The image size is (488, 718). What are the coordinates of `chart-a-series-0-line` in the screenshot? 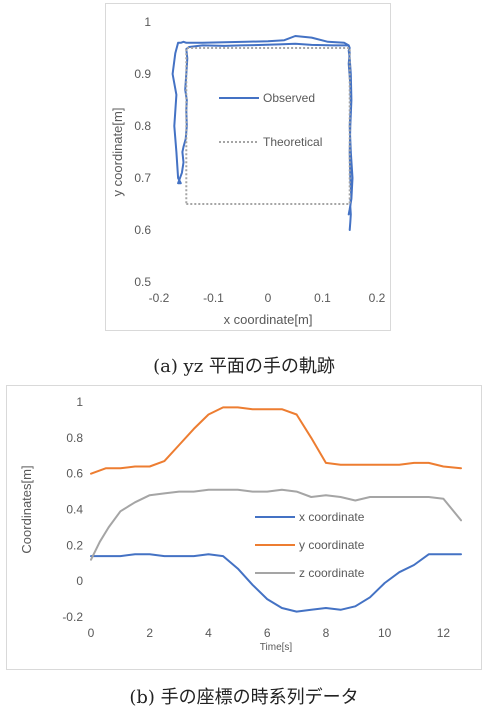 It's located at (262, 133).